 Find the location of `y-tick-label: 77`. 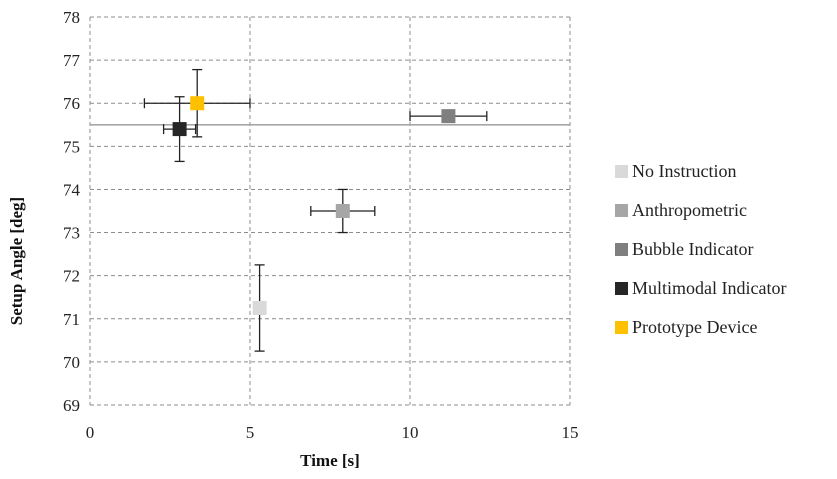

y-tick-label: 77 is located at coordinates (72, 60).